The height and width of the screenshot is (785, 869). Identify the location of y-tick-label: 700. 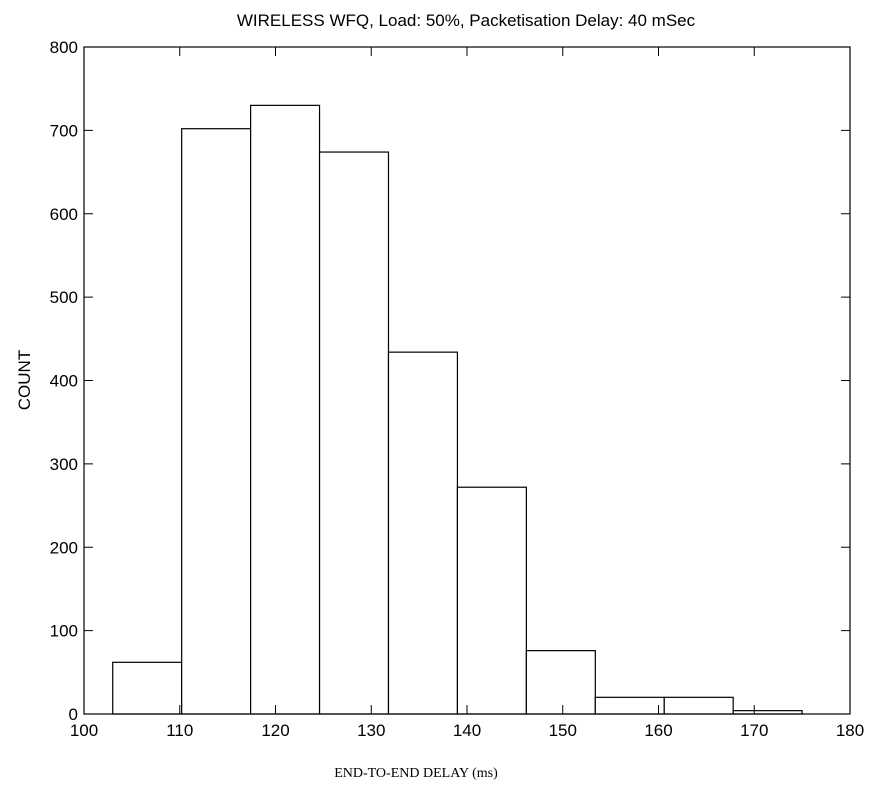
(64, 130).